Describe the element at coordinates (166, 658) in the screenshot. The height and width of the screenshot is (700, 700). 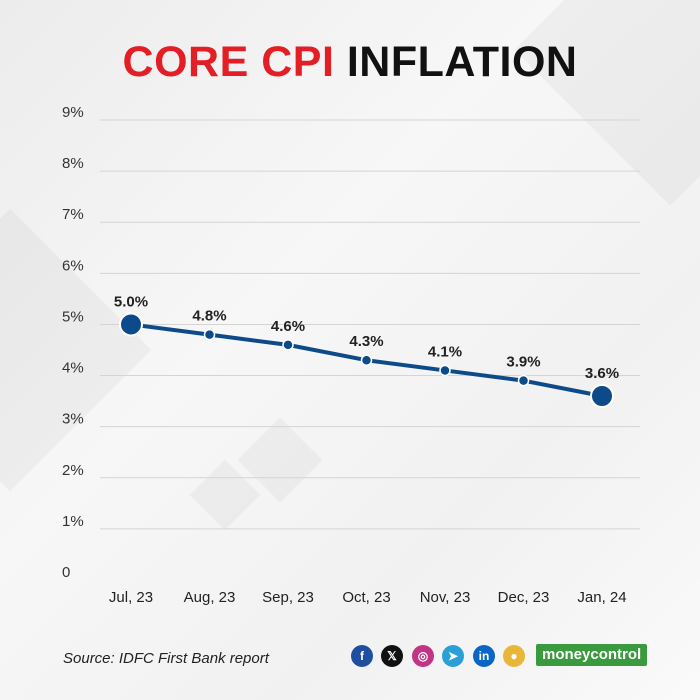
I see `source-note: Source: IDFC First Bank report` at that location.